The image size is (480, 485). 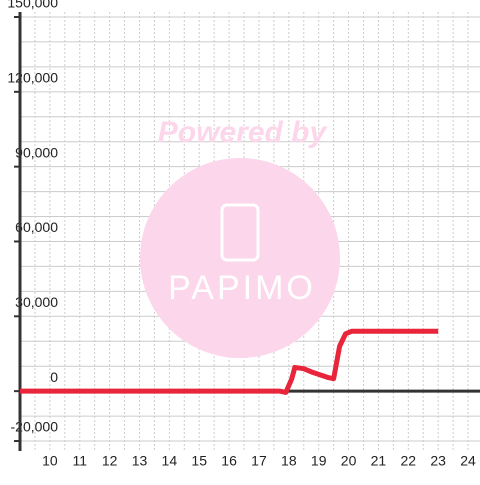 I want to click on x-tick-label: 24, so click(x=468, y=461).